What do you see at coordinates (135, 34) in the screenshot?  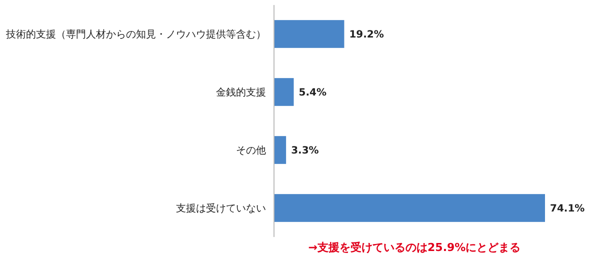 I see `y-tick-label: 技術的支援（専門人材からの知見・ノウハウ提供等含む）` at bounding box center [135, 34].